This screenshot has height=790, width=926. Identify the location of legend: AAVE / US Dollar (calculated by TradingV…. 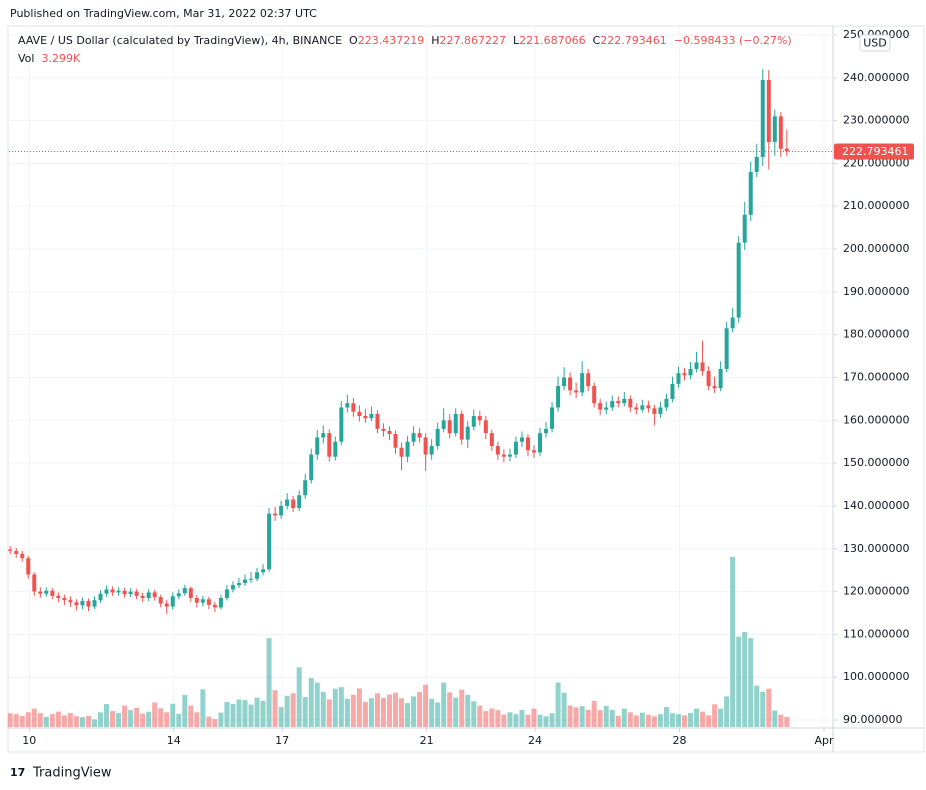
(405, 40).